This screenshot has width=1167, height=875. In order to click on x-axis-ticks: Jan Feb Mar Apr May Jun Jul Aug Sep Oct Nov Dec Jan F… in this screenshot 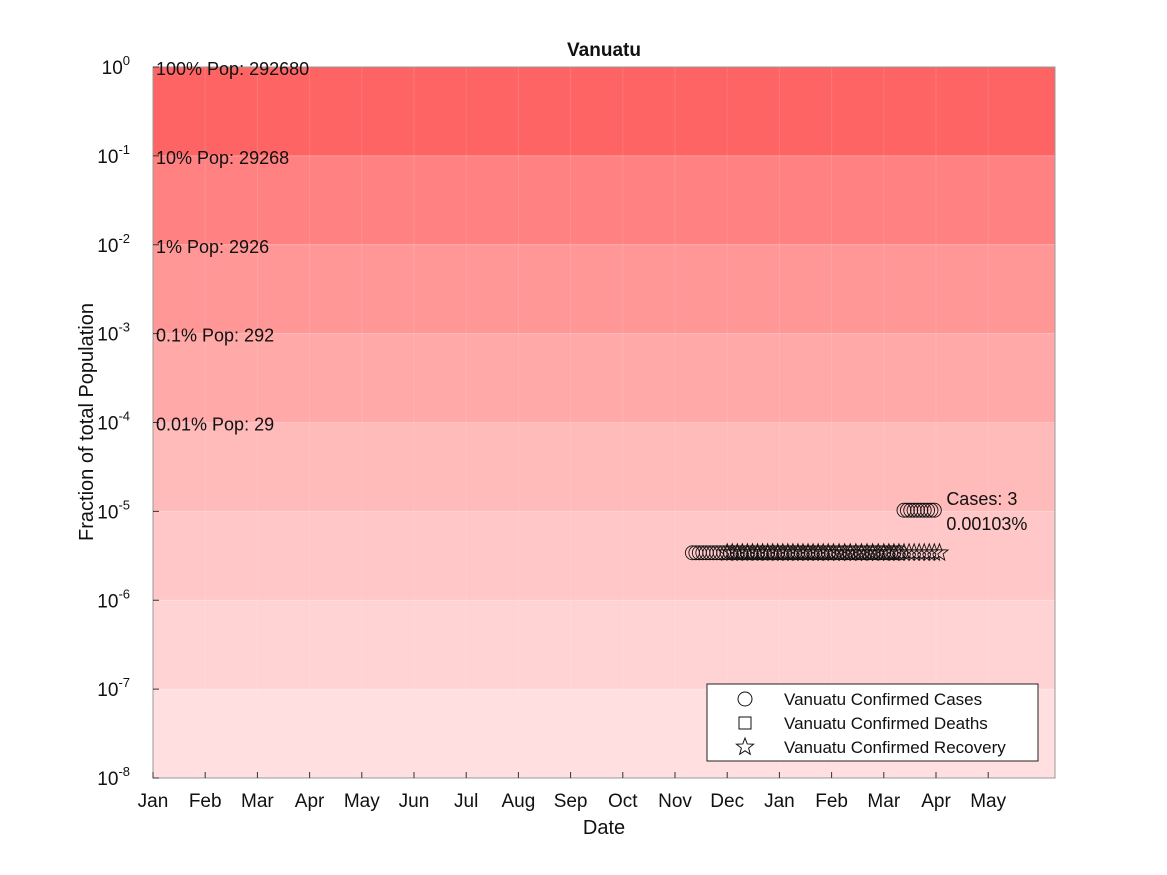, I will do `click(572, 792)`.